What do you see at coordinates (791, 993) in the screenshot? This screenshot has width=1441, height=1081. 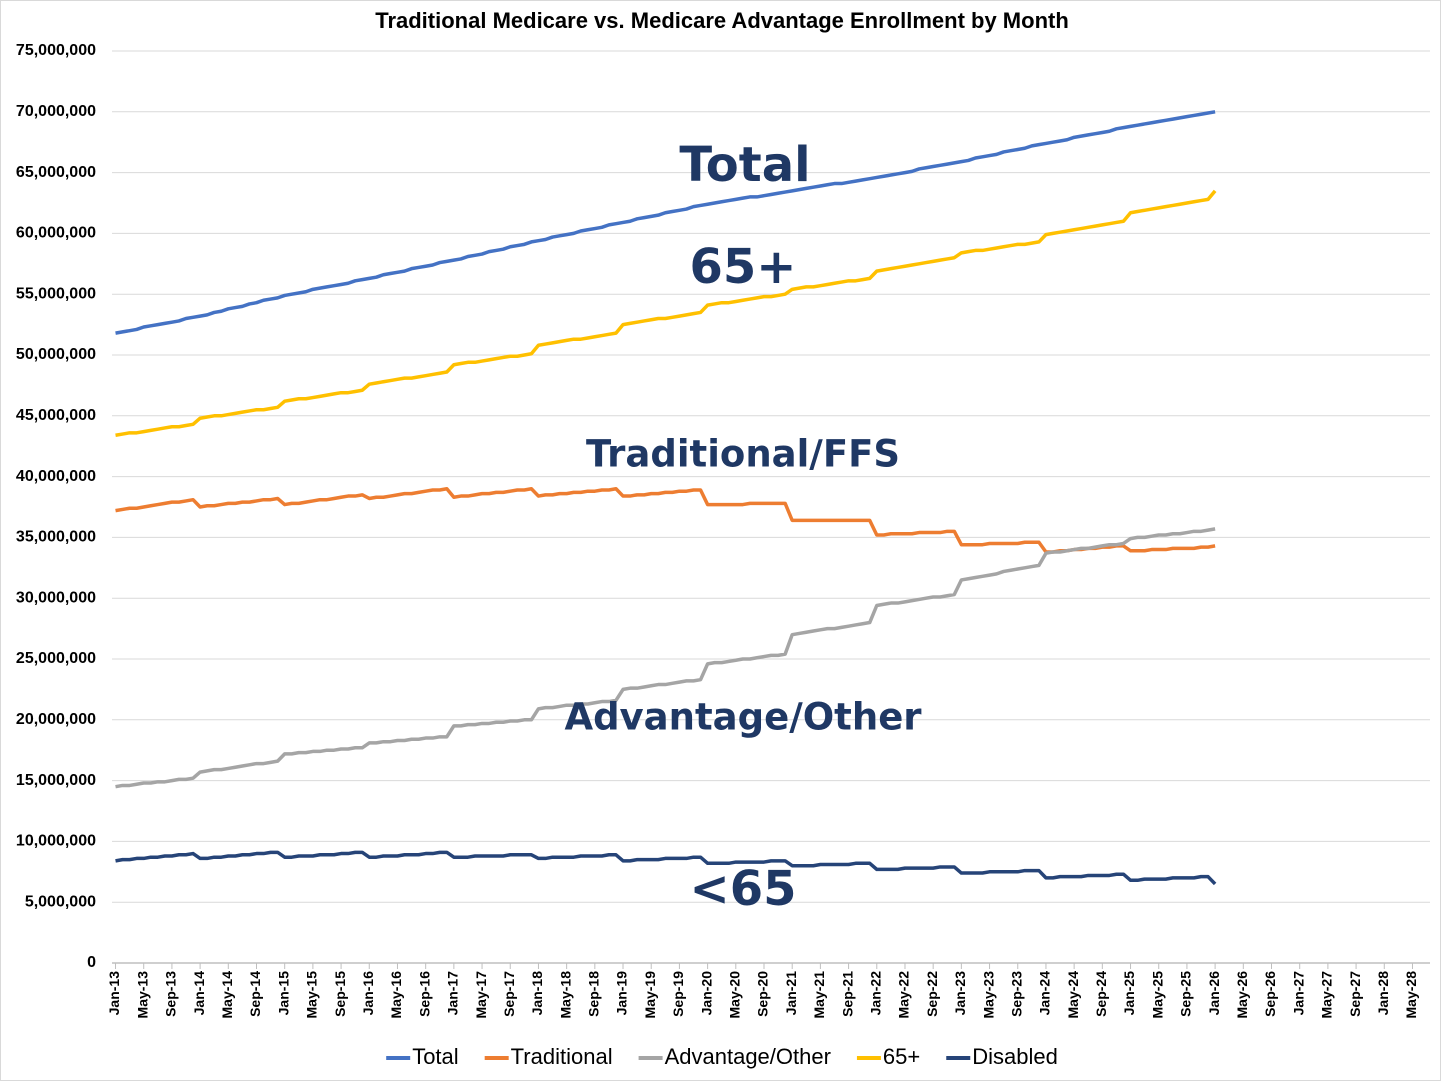 I see `x-tick-label: Jan-21` at bounding box center [791, 993].